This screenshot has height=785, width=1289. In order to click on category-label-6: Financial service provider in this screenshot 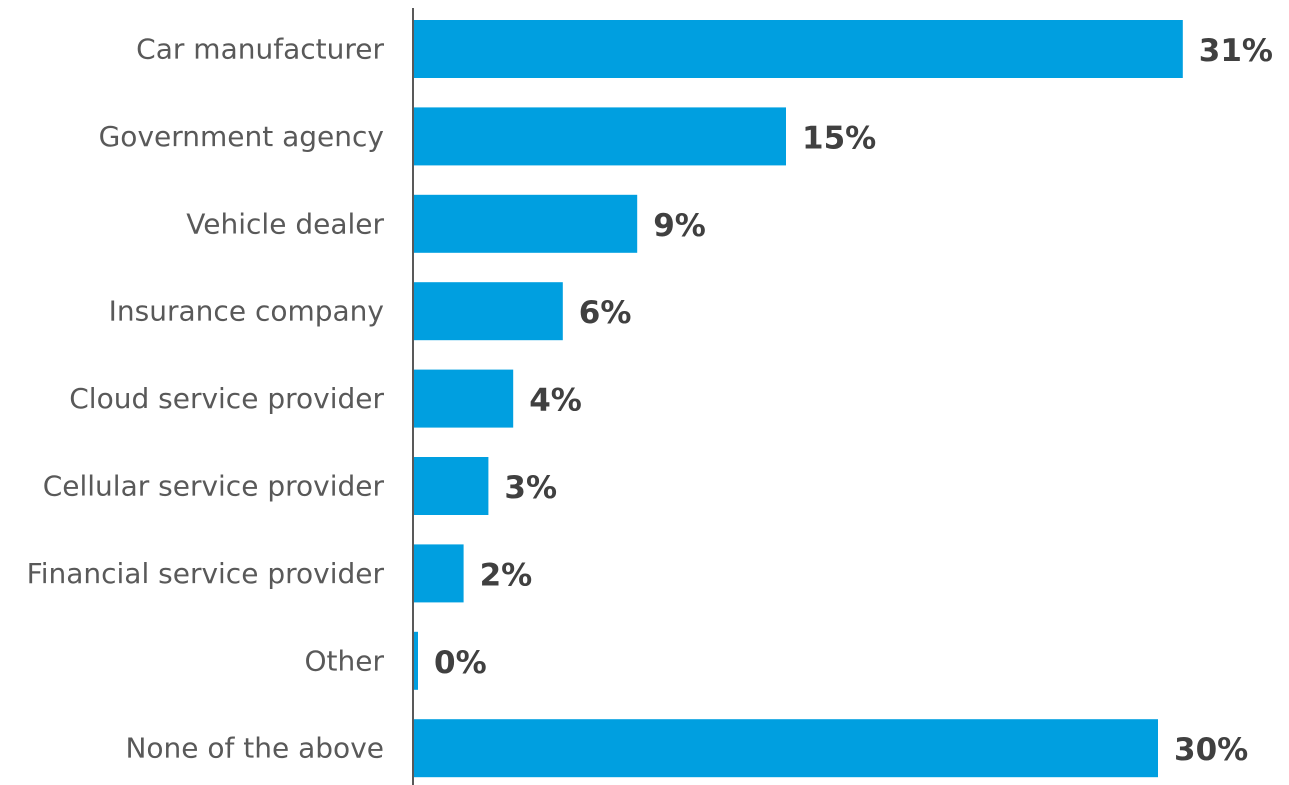, I will do `click(206, 573)`.